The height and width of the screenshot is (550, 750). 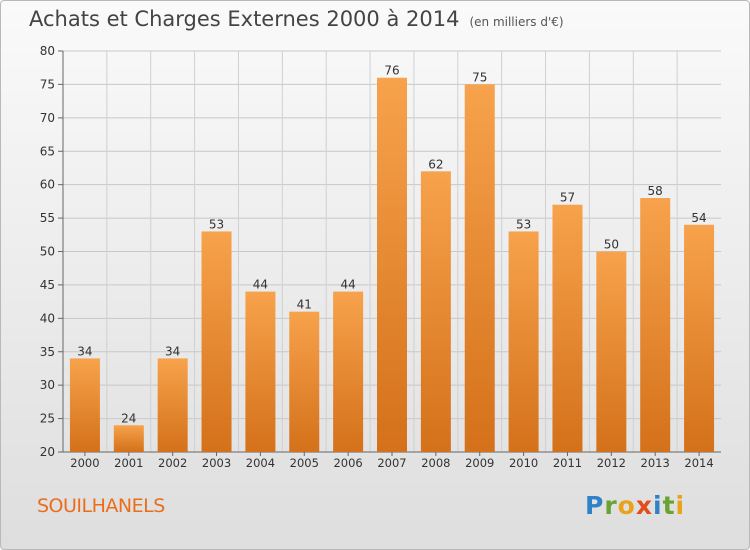 What do you see at coordinates (698, 218) in the screenshot?
I see `value-label: 54` at bounding box center [698, 218].